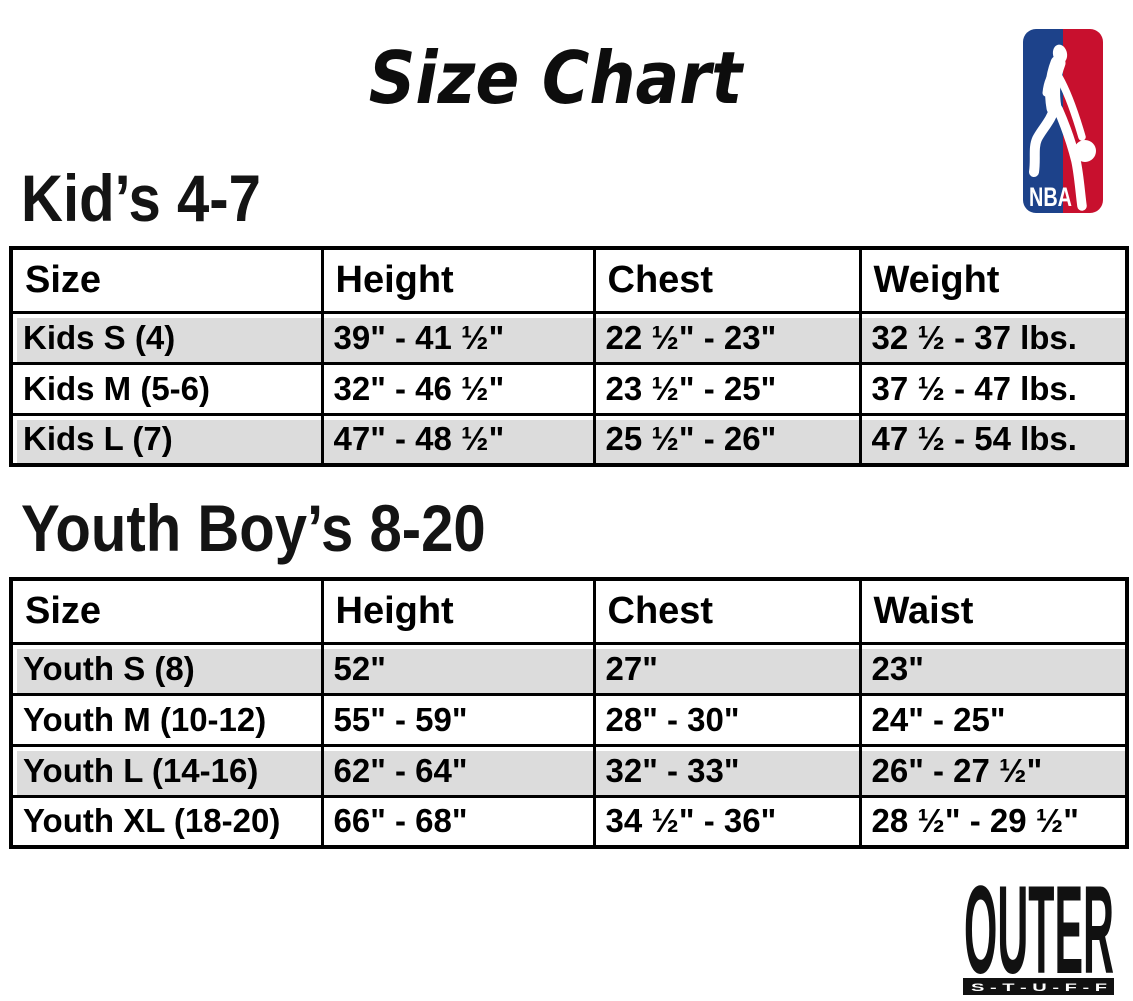 This screenshot has width=1133, height=1001. What do you see at coordinates (166, 719) in the screenshot?
I see `cell-size: Youth M (10-12)` at bounding box center [166, 719].